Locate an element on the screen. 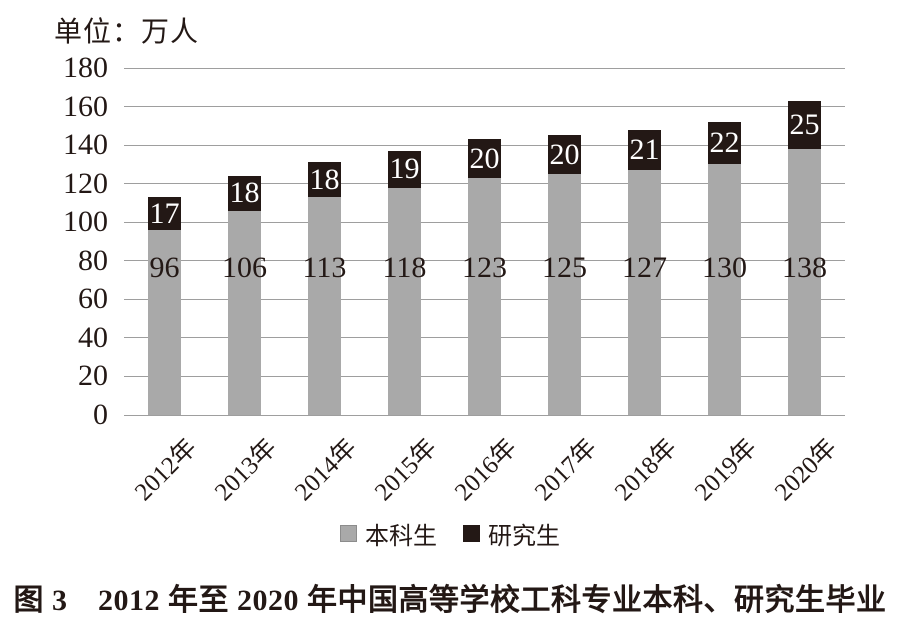 The image size is (900, 625). figure-caption: 图 3 2012 年至 2020 年中国高等学校工科专业本科、研究生毕业生数 is located at coordinates (450, 600).